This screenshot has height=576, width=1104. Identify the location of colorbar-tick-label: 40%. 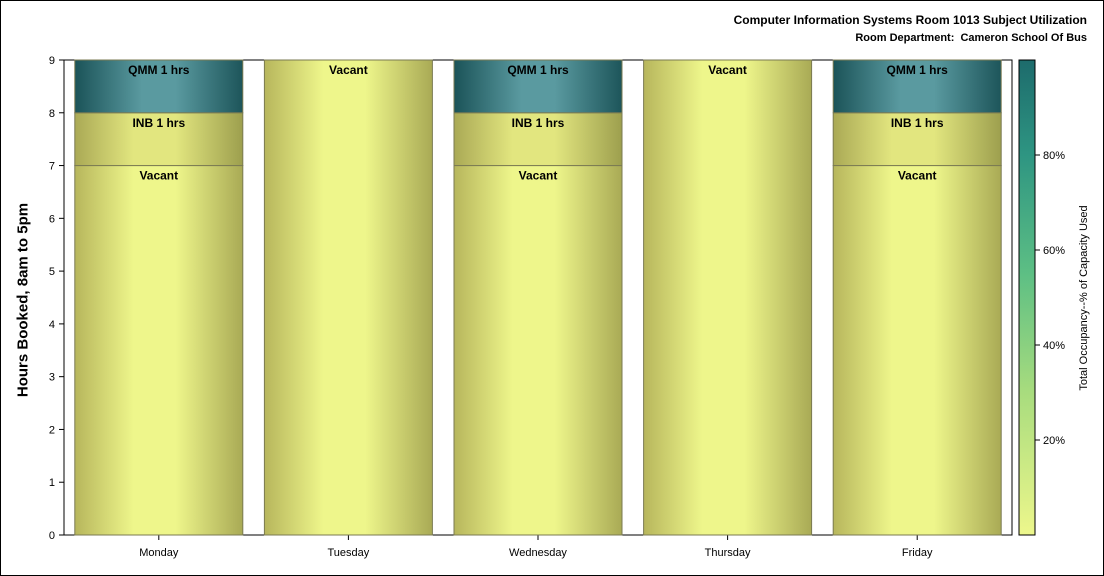
(1054, 346).